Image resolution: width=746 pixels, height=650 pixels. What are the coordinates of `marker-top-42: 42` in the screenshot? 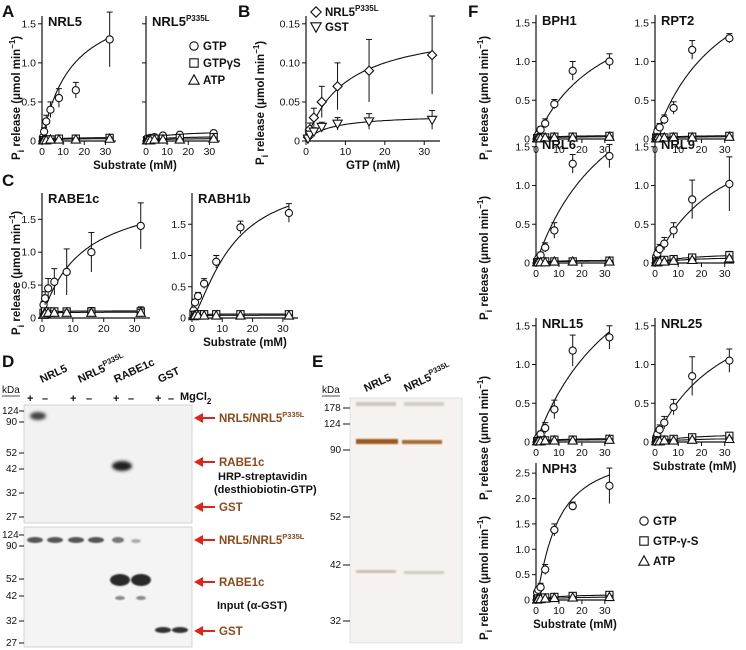 It's located at (12, 469).